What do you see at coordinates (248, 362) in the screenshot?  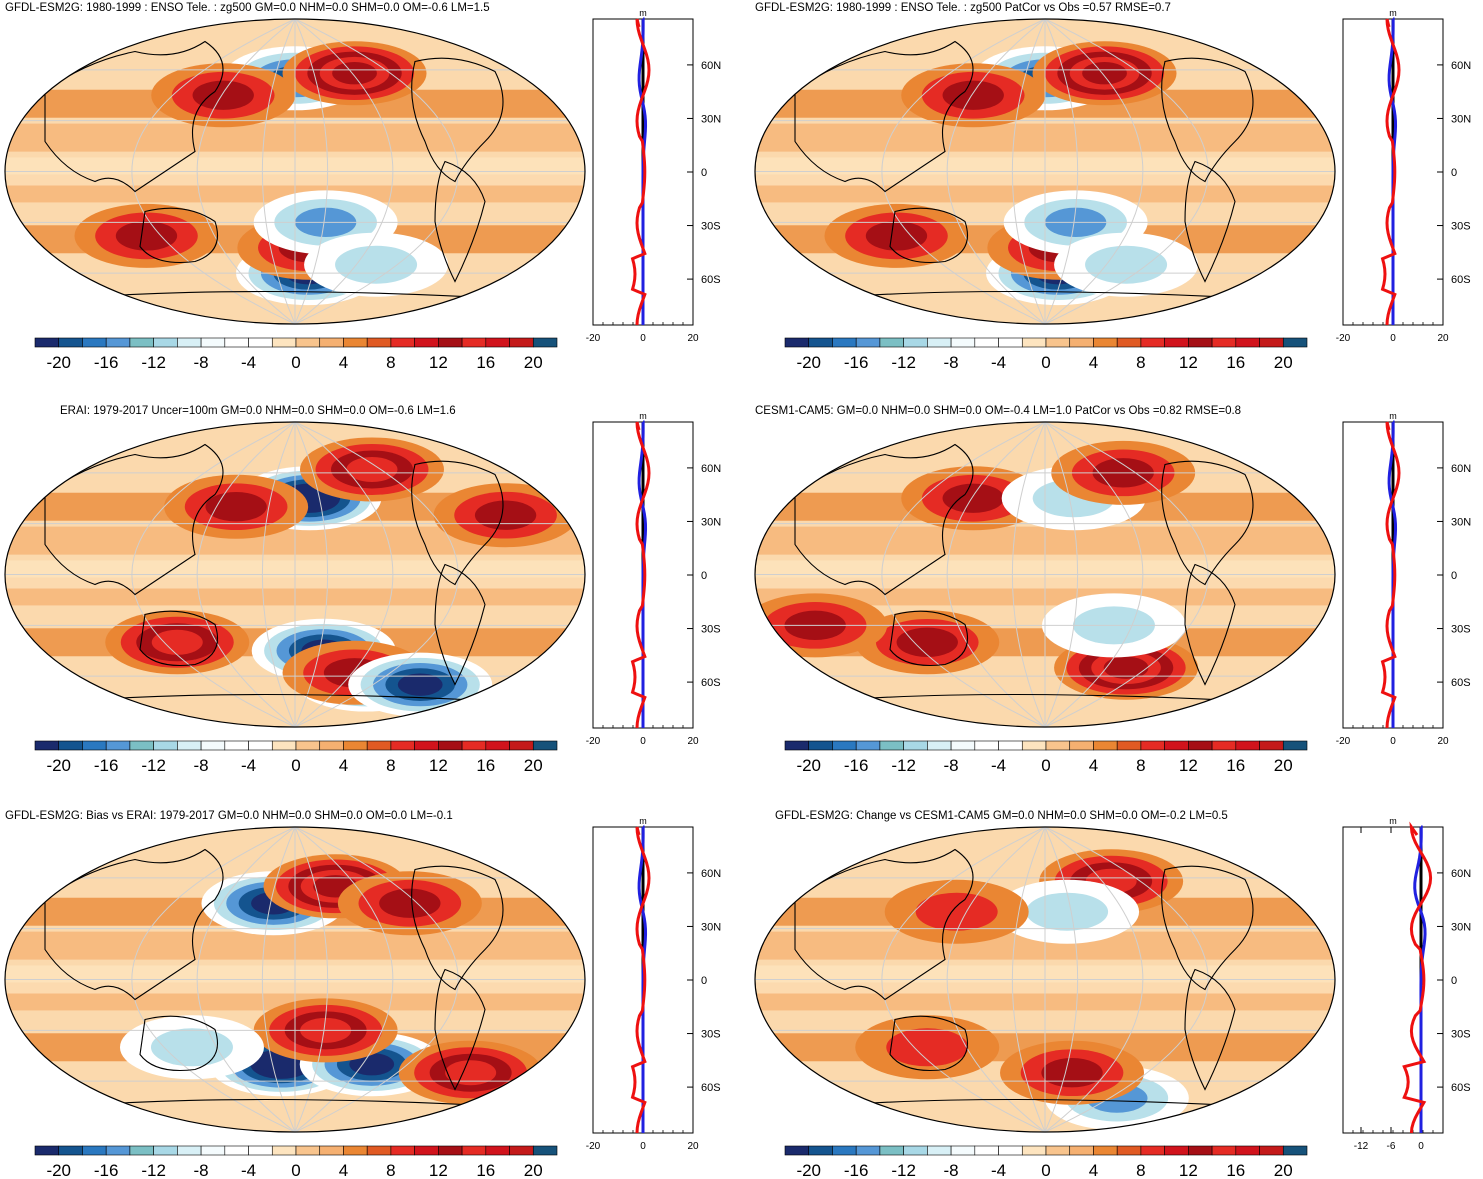 I see `colorbar-label: -4` at bounding box center [248, 362].